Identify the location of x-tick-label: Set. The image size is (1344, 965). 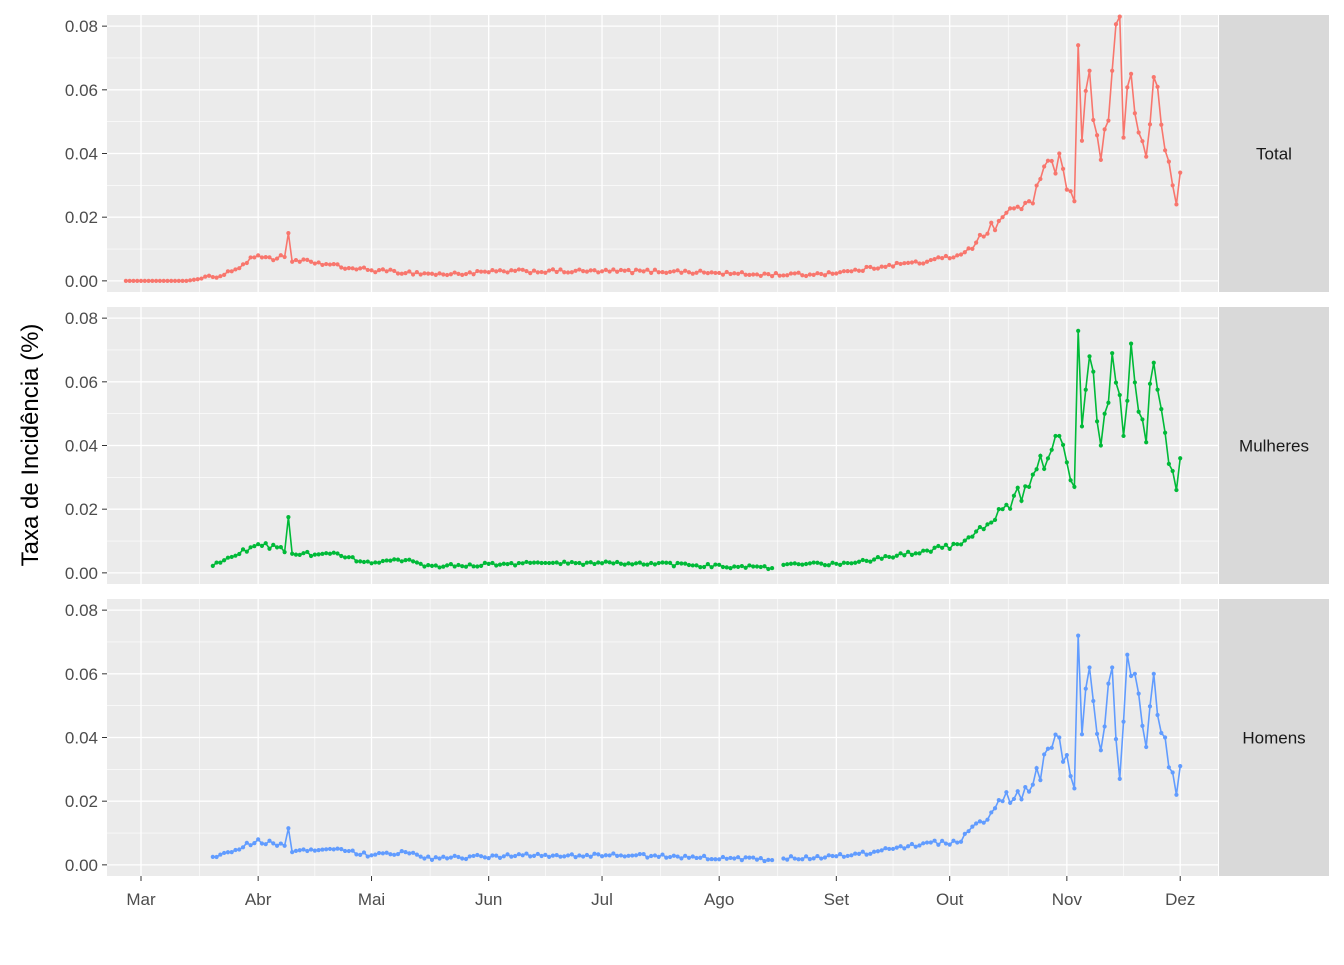
(837, 899).